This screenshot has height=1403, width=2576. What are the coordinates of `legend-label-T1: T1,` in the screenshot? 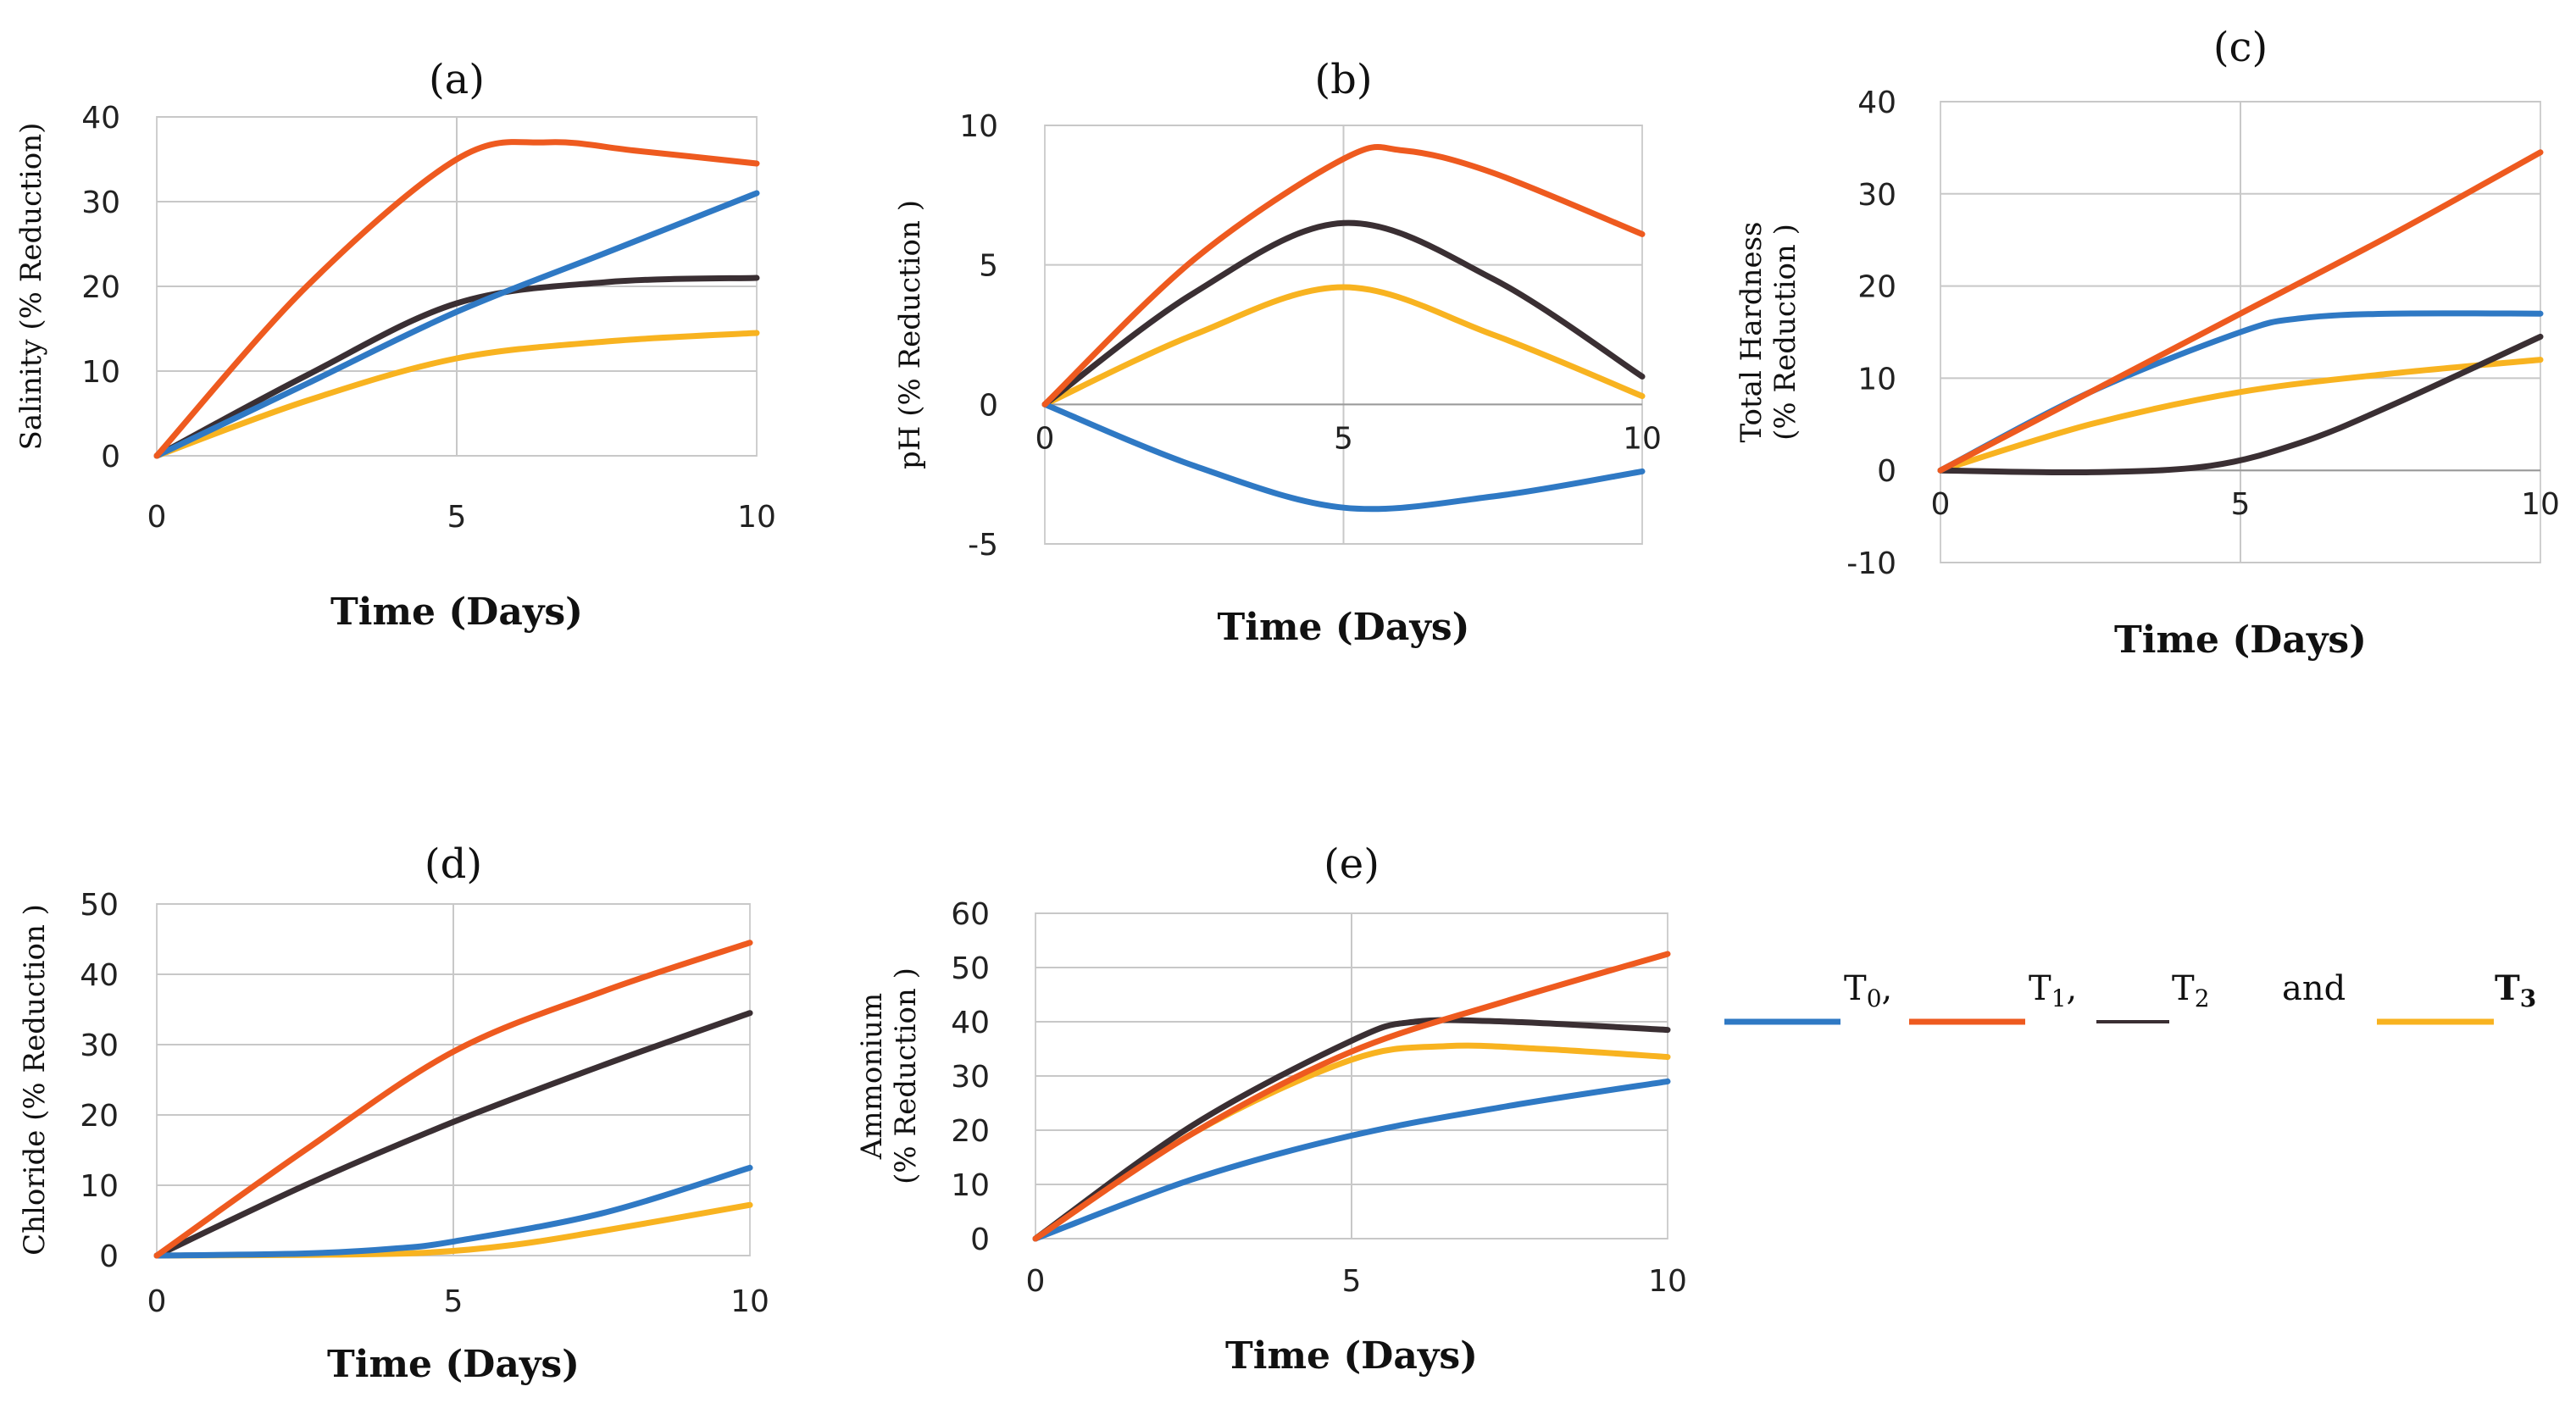 It's located at (2053, 990).